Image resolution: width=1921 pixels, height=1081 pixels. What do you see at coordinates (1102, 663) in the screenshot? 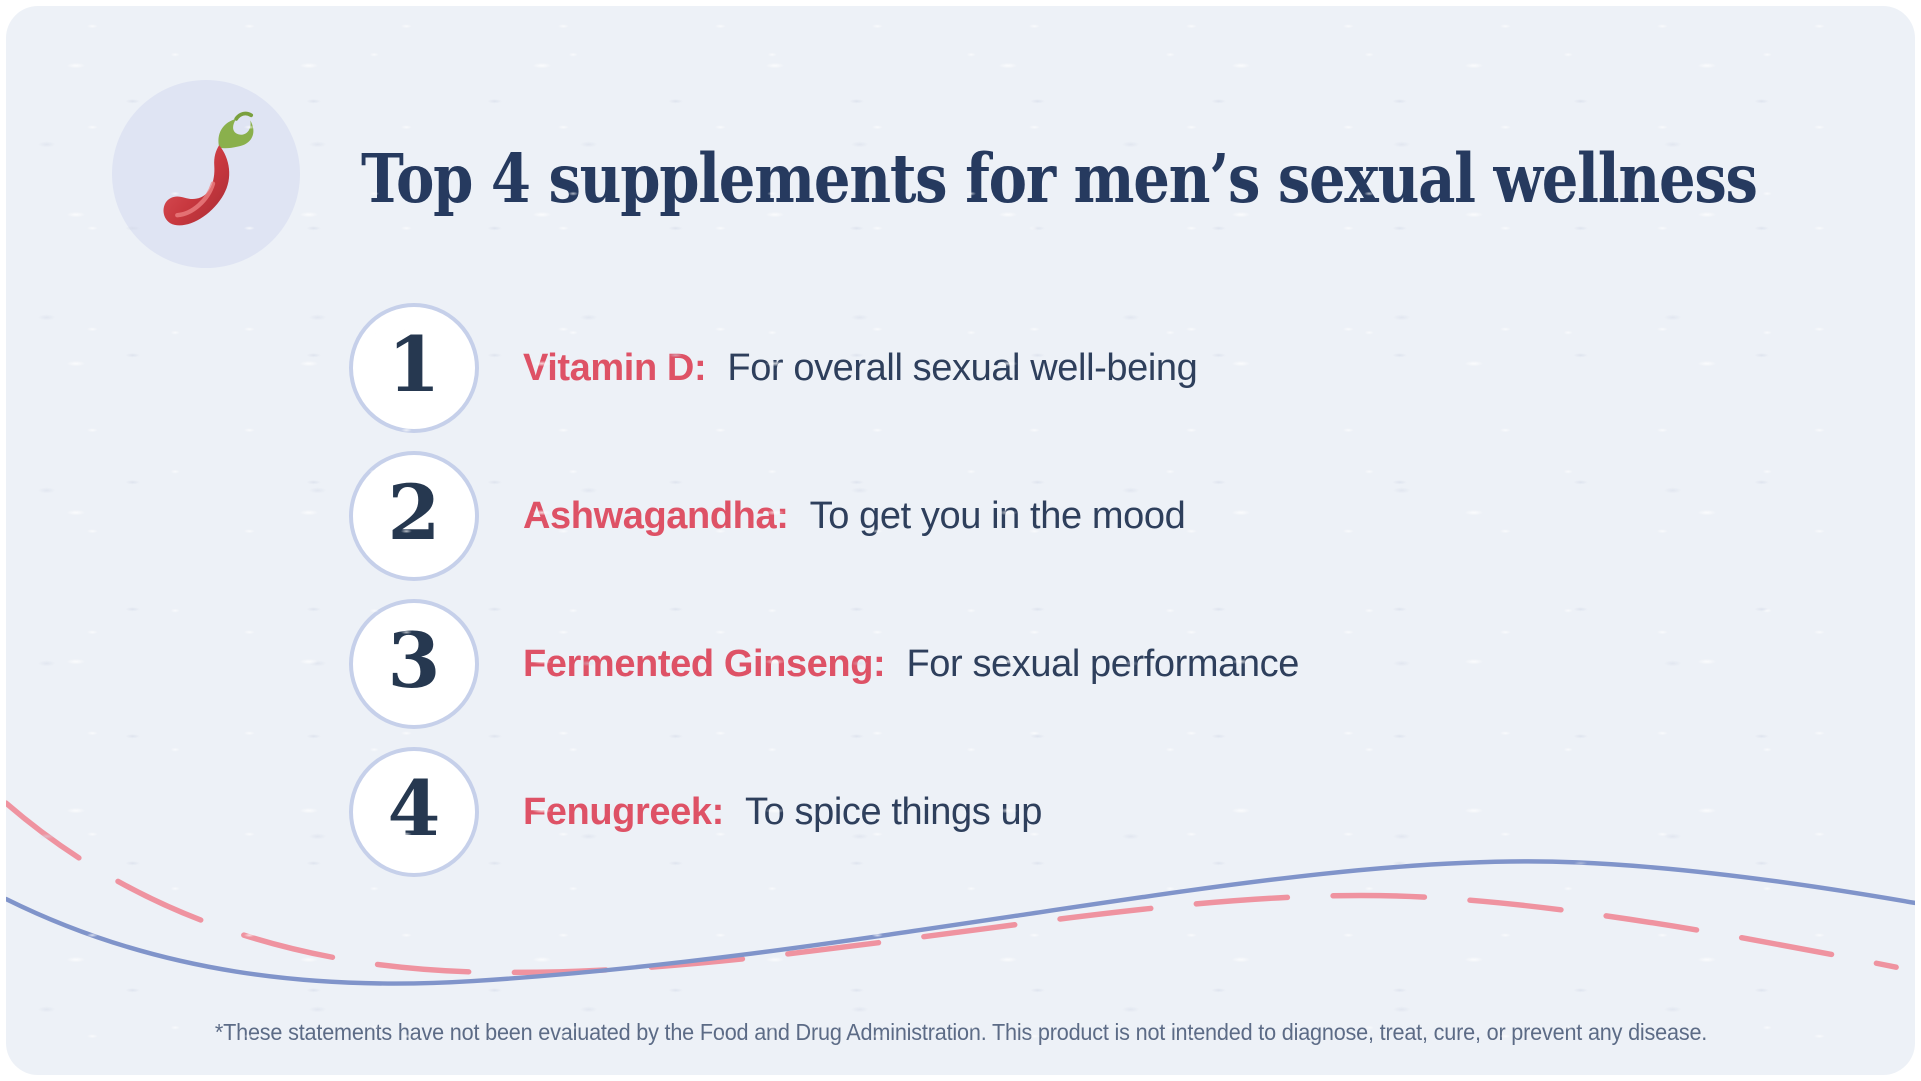
I see `supplement-description: For sexual performance` at bounding box center [1102, 663].